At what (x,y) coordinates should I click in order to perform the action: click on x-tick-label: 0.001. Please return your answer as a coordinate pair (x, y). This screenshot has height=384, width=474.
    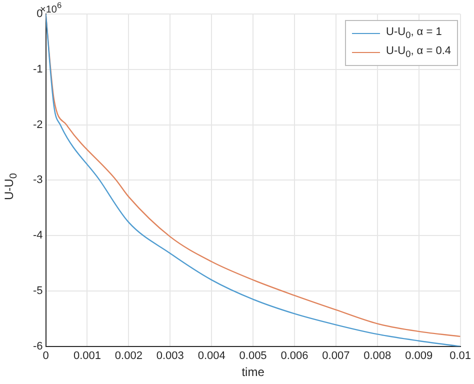
    Looking at the image, I should click on (87, 356).